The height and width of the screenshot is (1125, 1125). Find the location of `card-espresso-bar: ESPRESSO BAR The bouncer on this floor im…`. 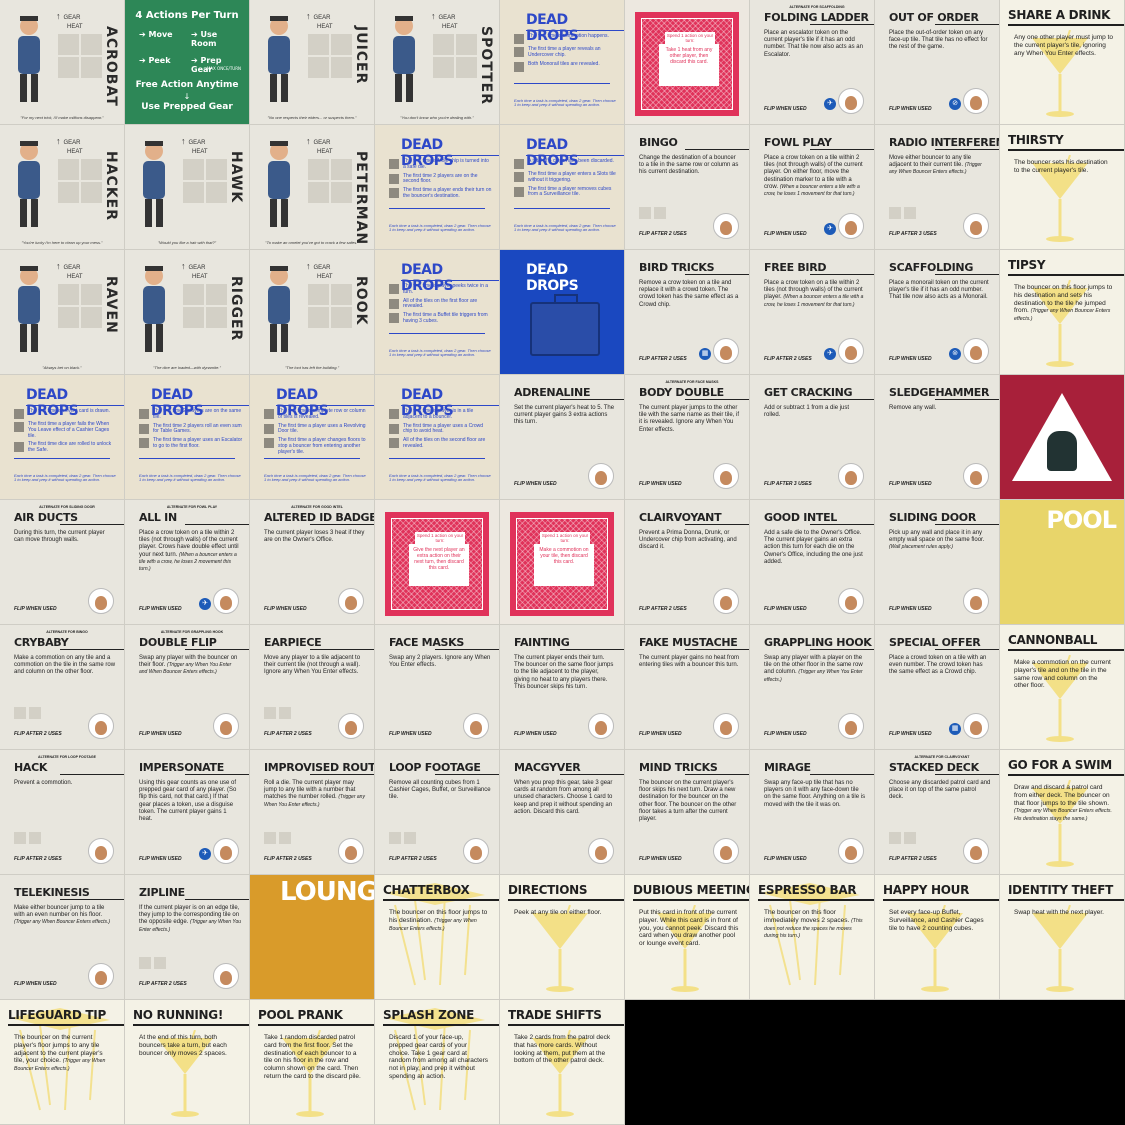

card-espresso-bar: ESPRESSO BAR The bouncer on this floor im… is located at coordinates (812, 937).